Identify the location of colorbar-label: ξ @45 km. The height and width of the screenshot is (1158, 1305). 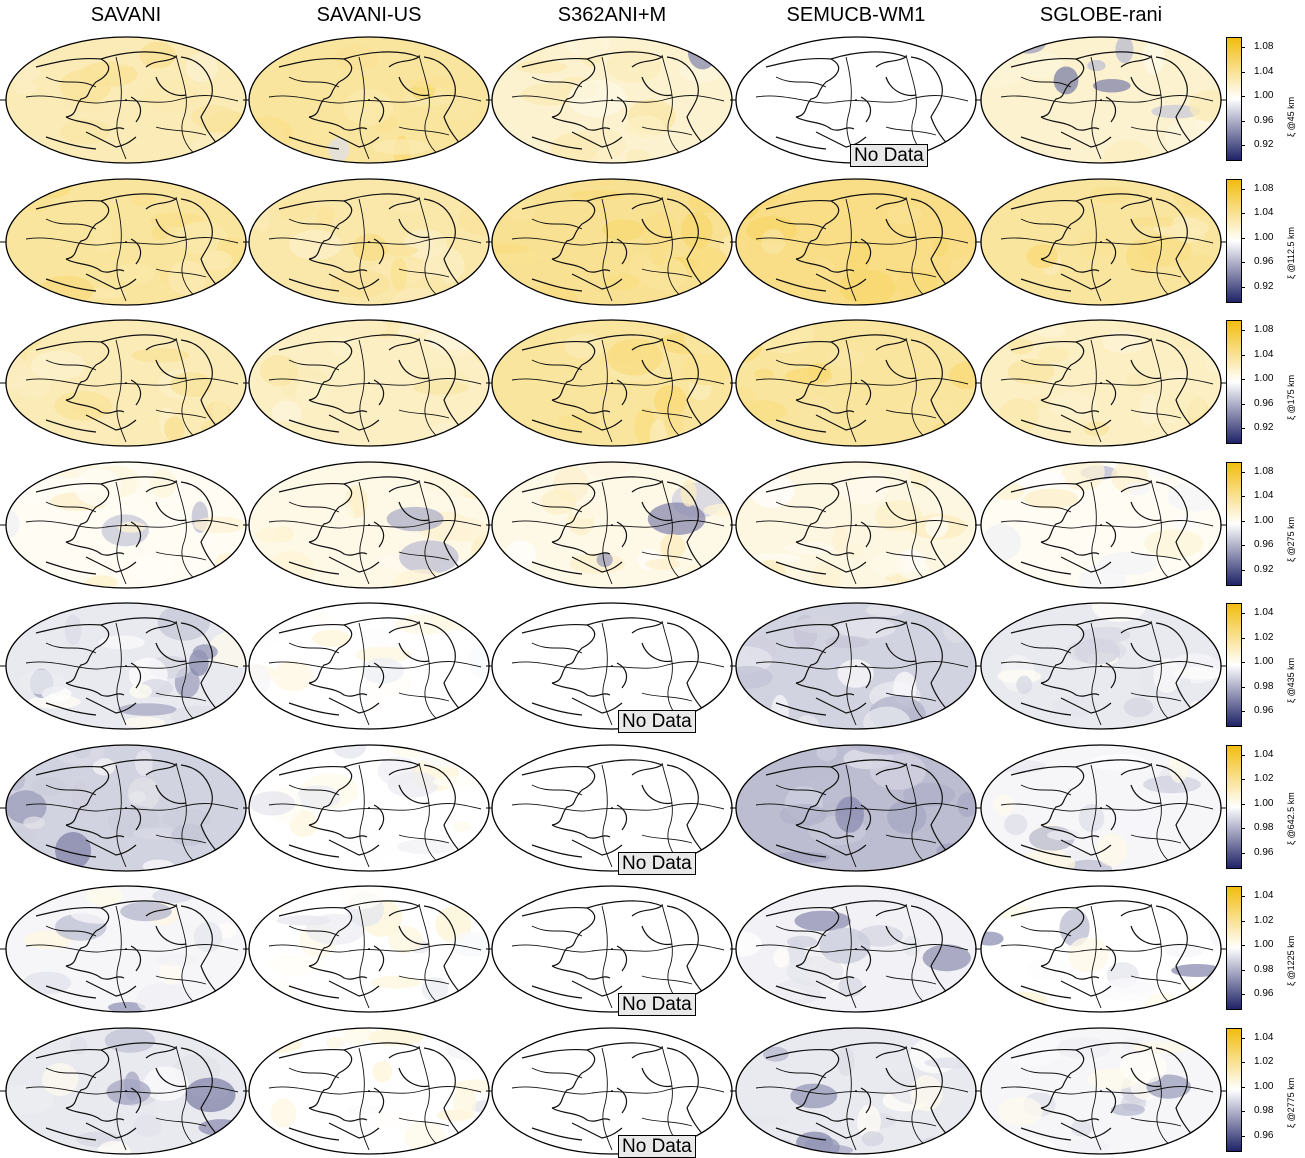
(1291, 116).